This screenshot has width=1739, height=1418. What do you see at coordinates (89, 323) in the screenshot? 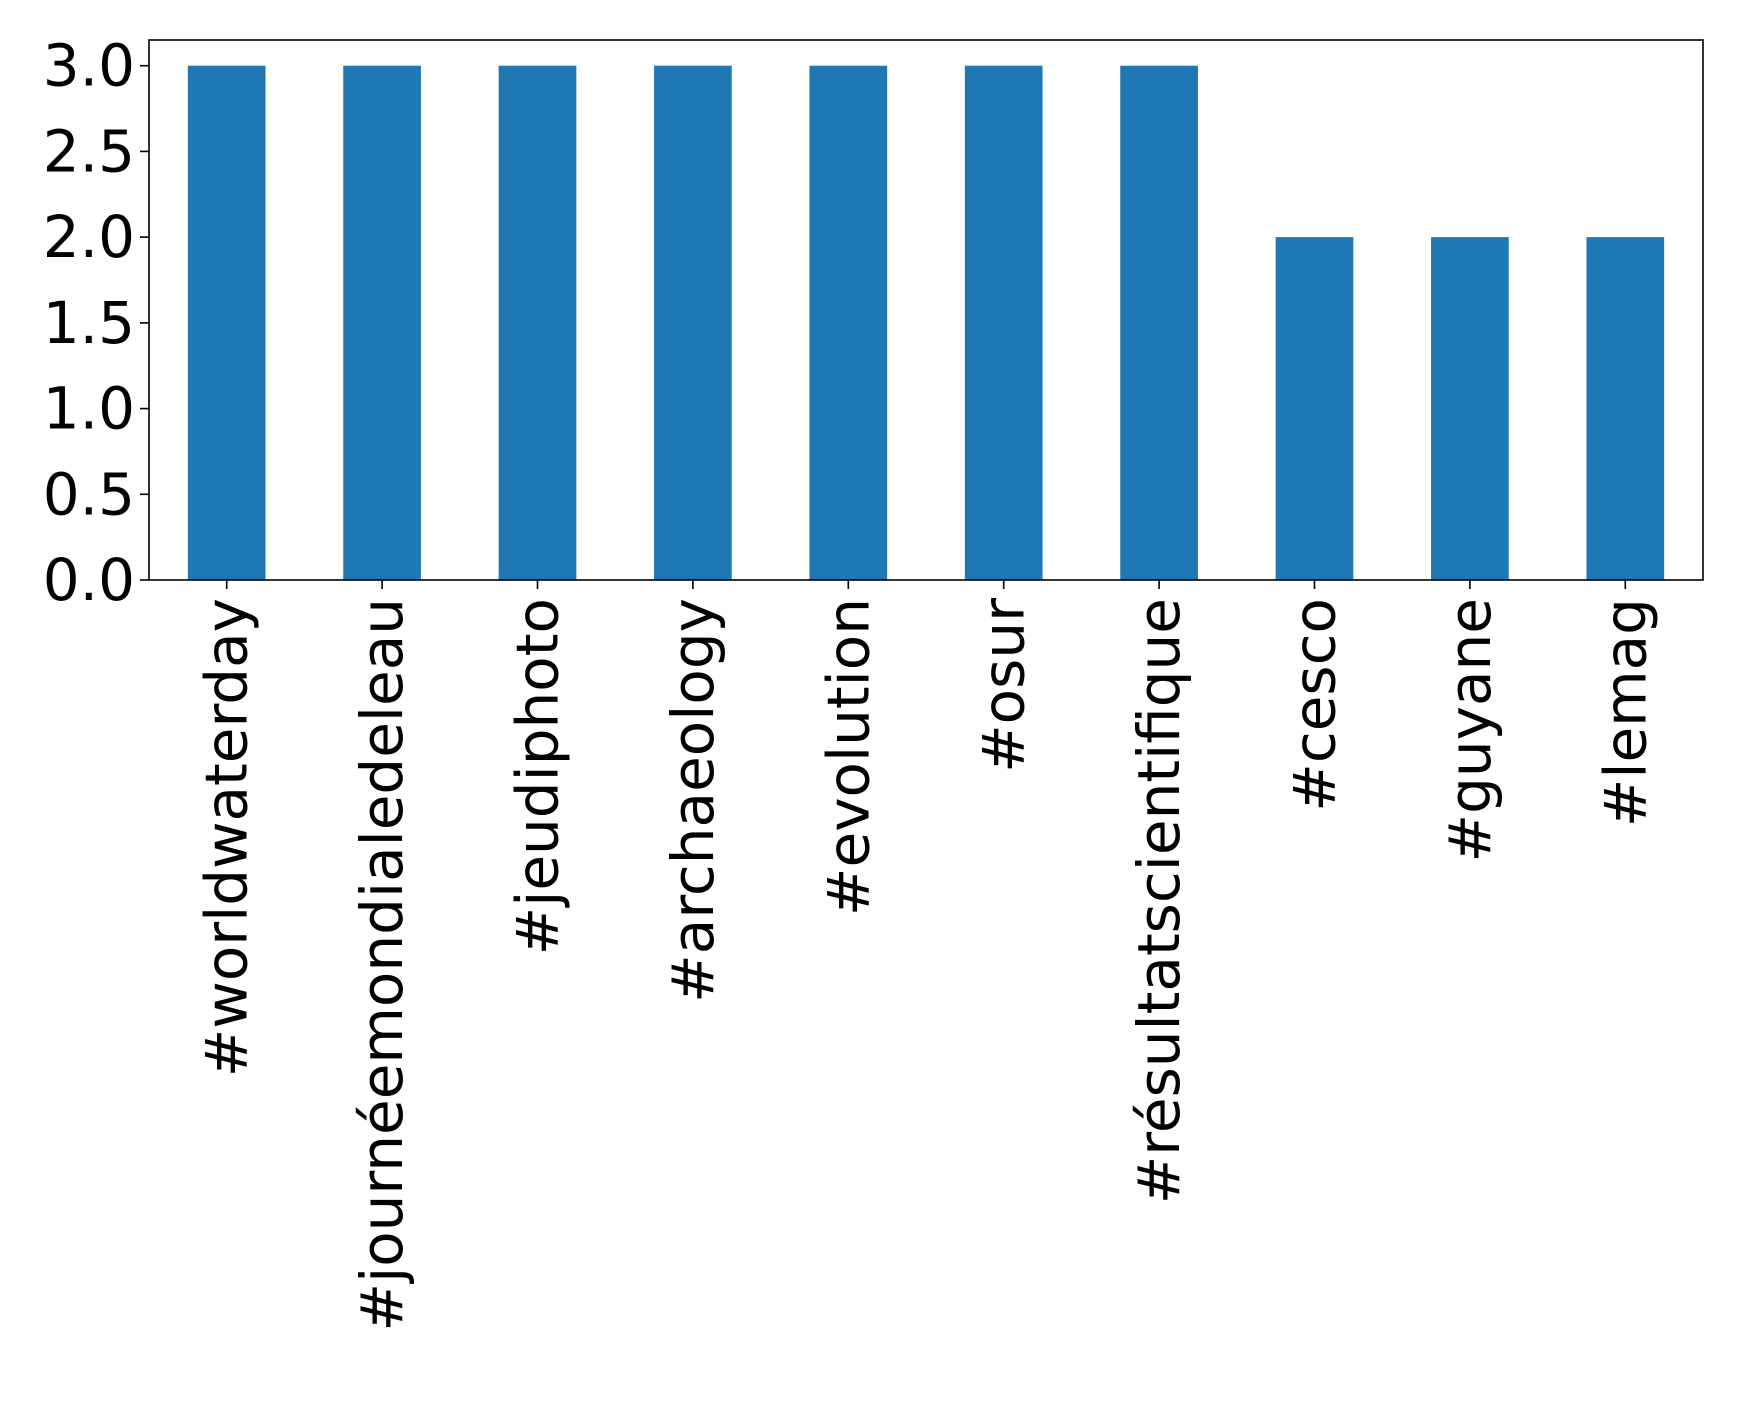
I see `y-tick-label: 1.5` at bounding box center [89, 323].